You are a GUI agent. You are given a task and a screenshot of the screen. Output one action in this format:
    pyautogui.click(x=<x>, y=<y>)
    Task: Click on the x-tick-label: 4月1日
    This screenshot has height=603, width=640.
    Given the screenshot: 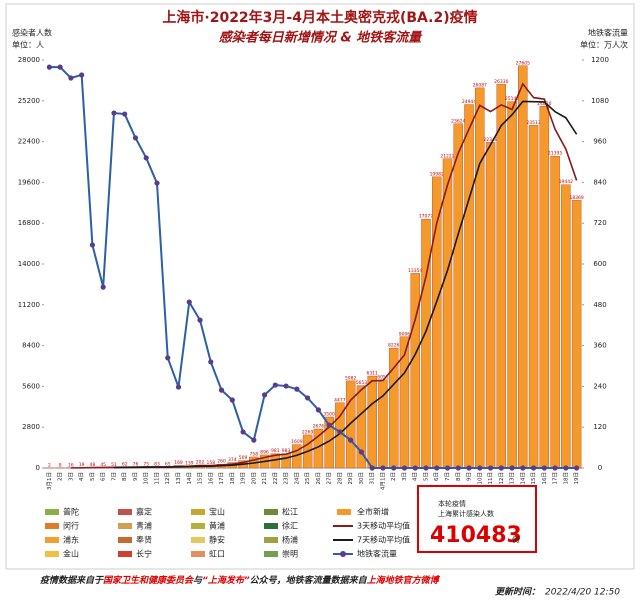 What is the action you would take?
    pyautogui.click(x=382, y=481)
    